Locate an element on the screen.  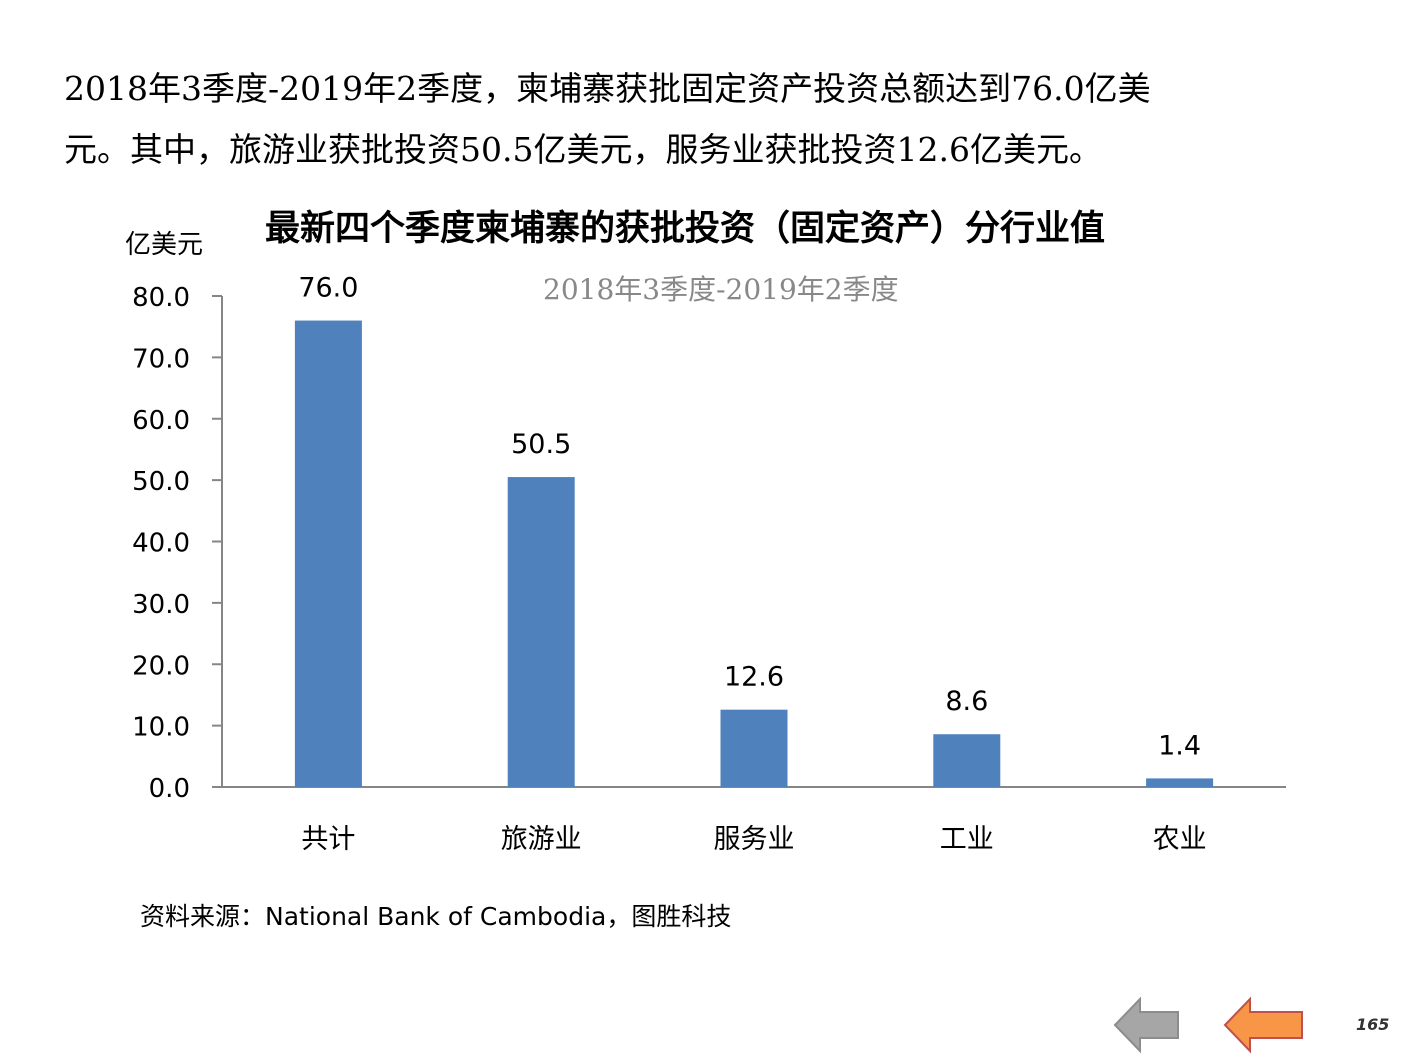
x-category-label: 服务业 is located at coordinates (754, 839).